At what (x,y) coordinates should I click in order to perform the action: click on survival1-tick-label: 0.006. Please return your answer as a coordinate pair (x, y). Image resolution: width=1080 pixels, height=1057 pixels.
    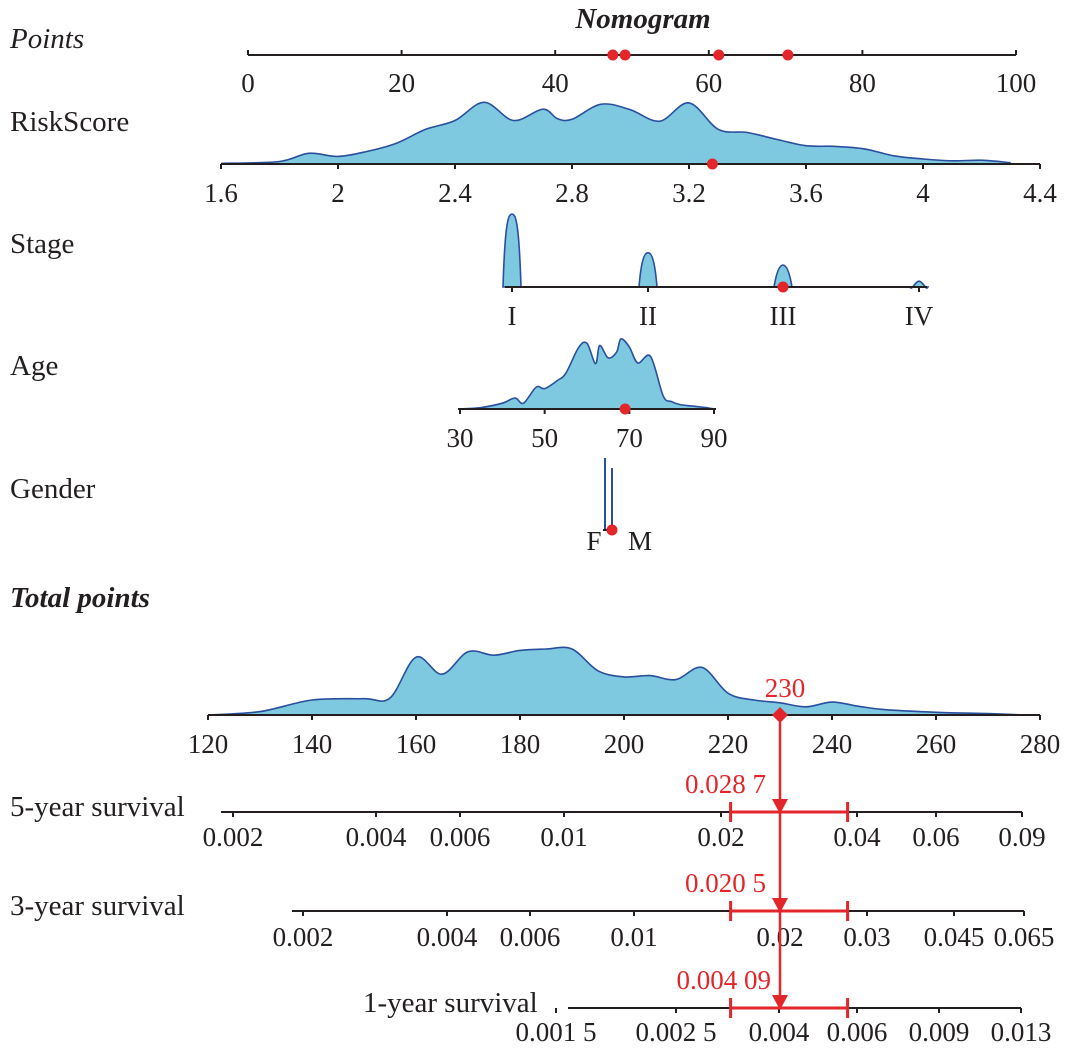
    Looking at the image, I should click on (857, 1032).